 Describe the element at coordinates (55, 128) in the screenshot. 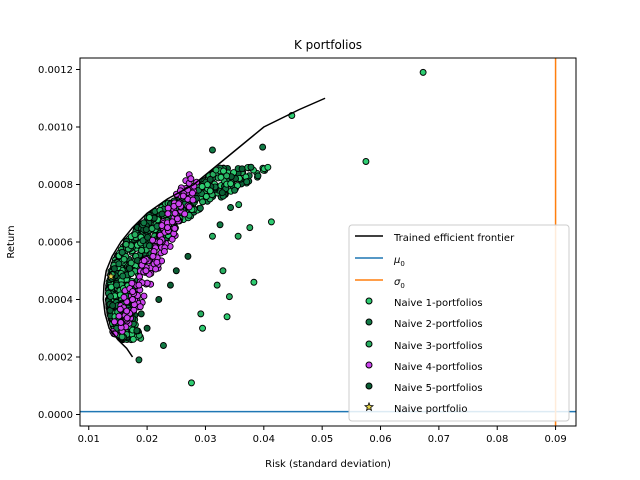

I see `y-tick-label: 0.0010` at that location.